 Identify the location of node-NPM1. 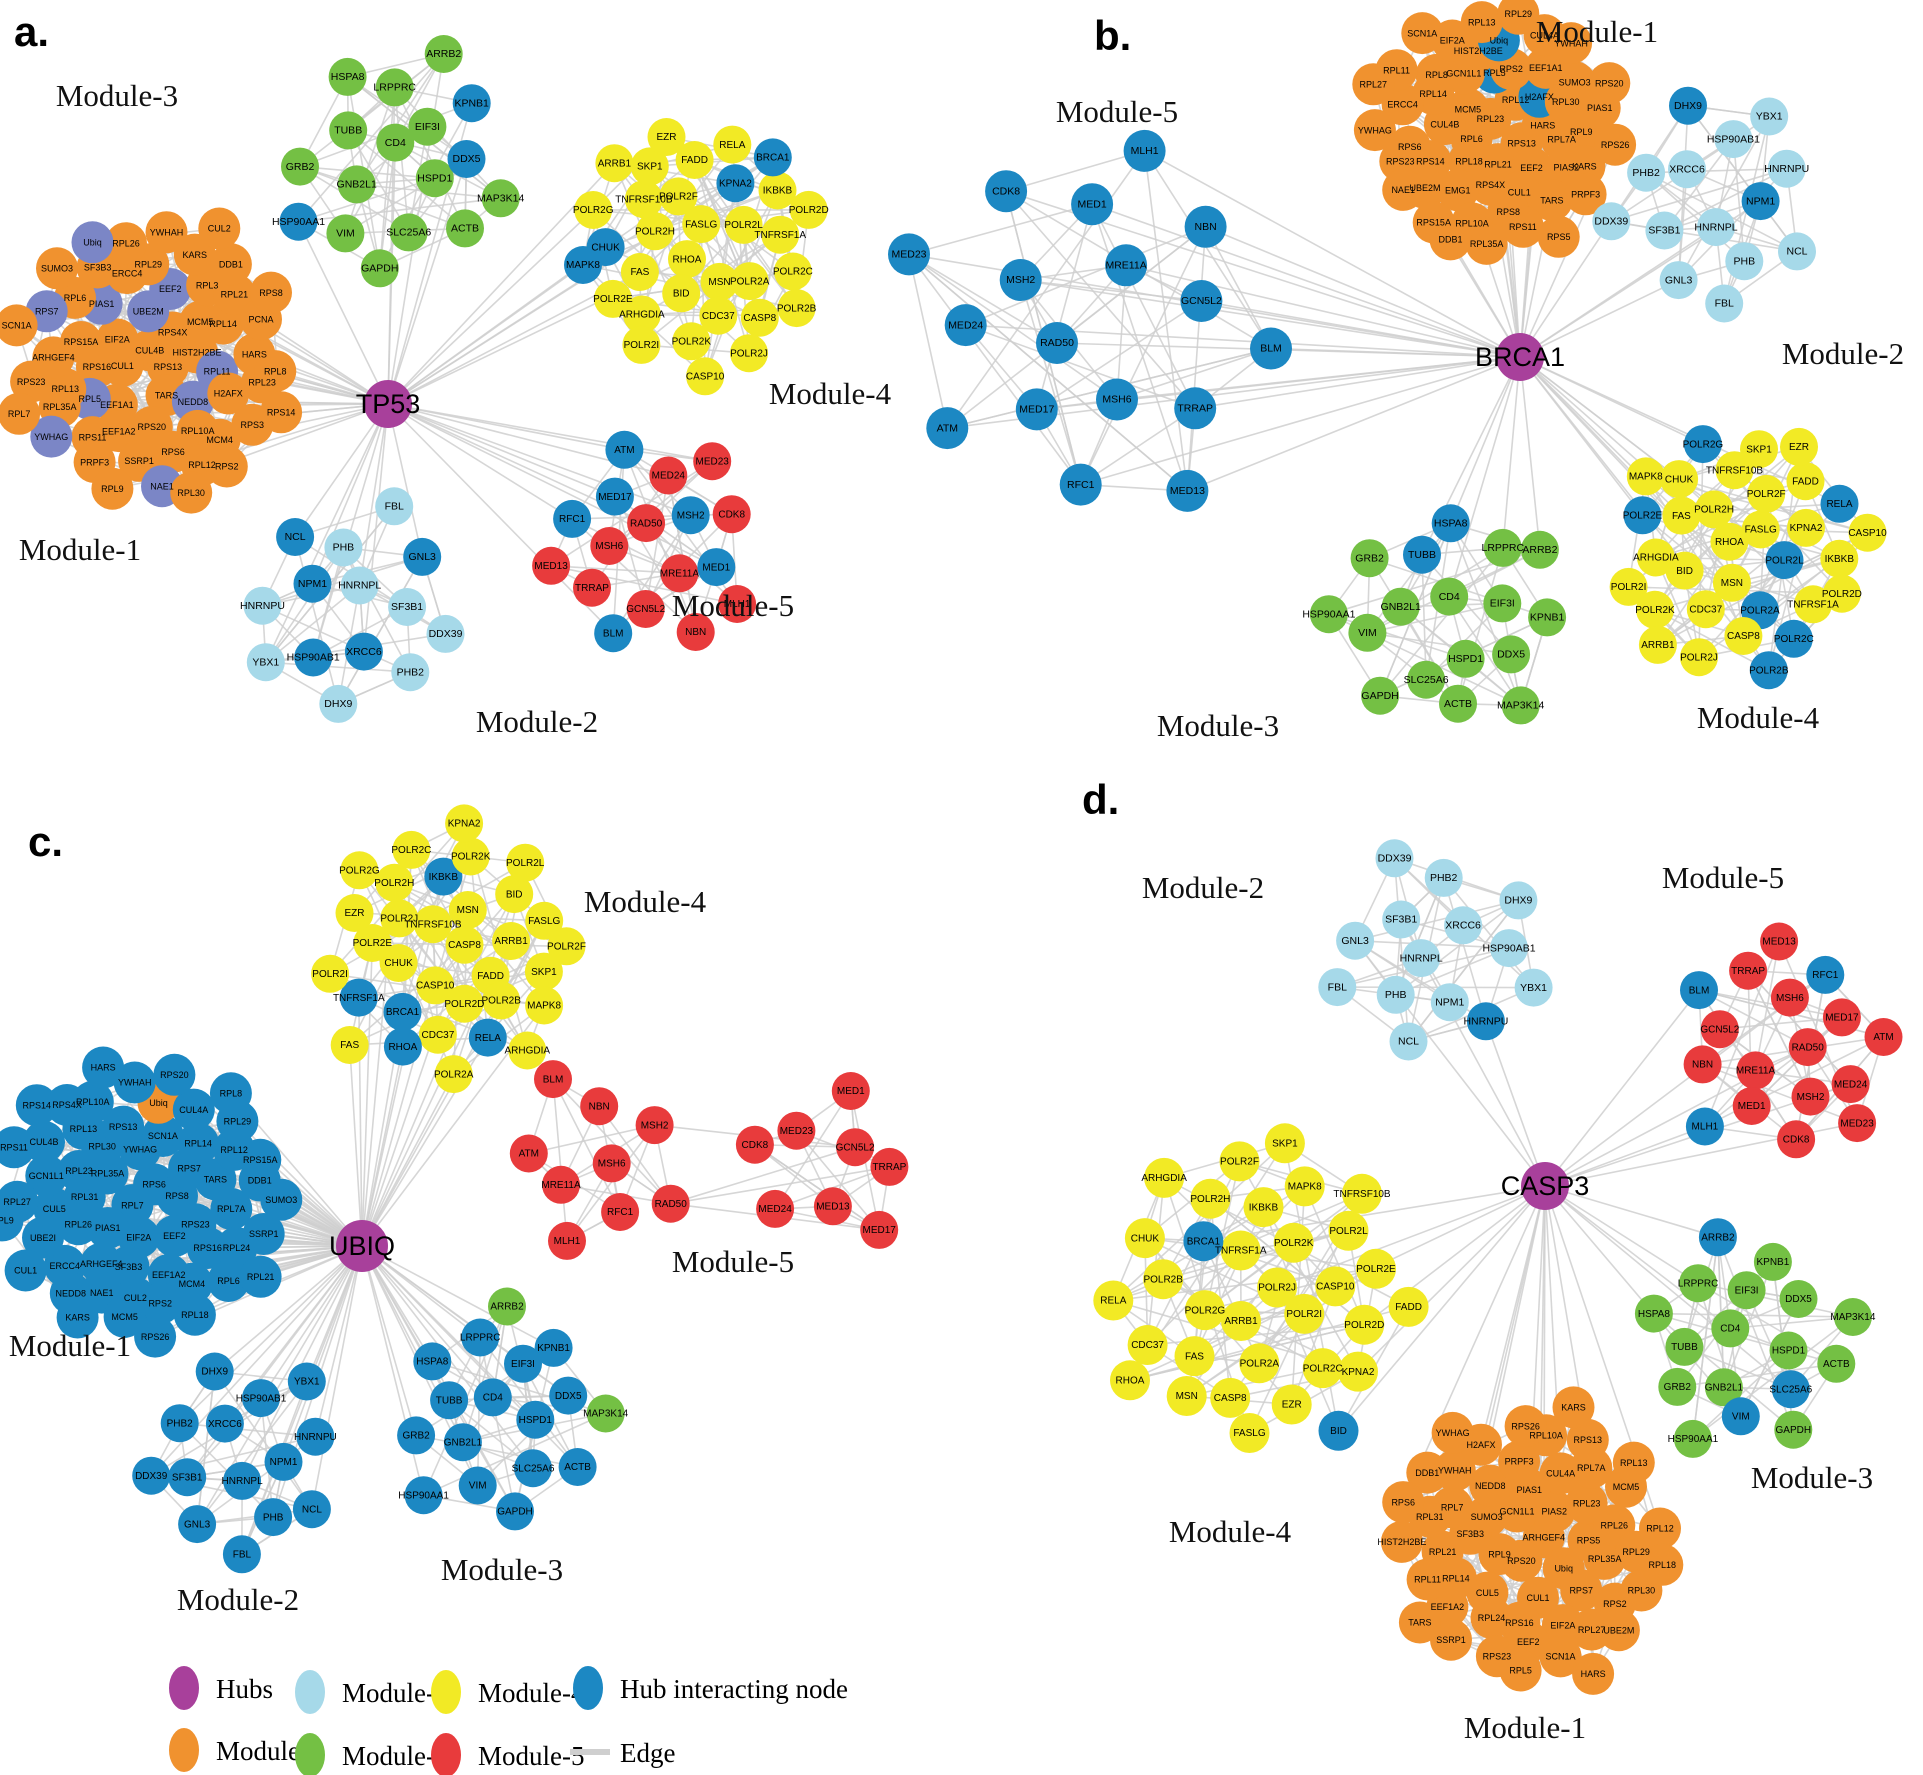
(1760, 201).